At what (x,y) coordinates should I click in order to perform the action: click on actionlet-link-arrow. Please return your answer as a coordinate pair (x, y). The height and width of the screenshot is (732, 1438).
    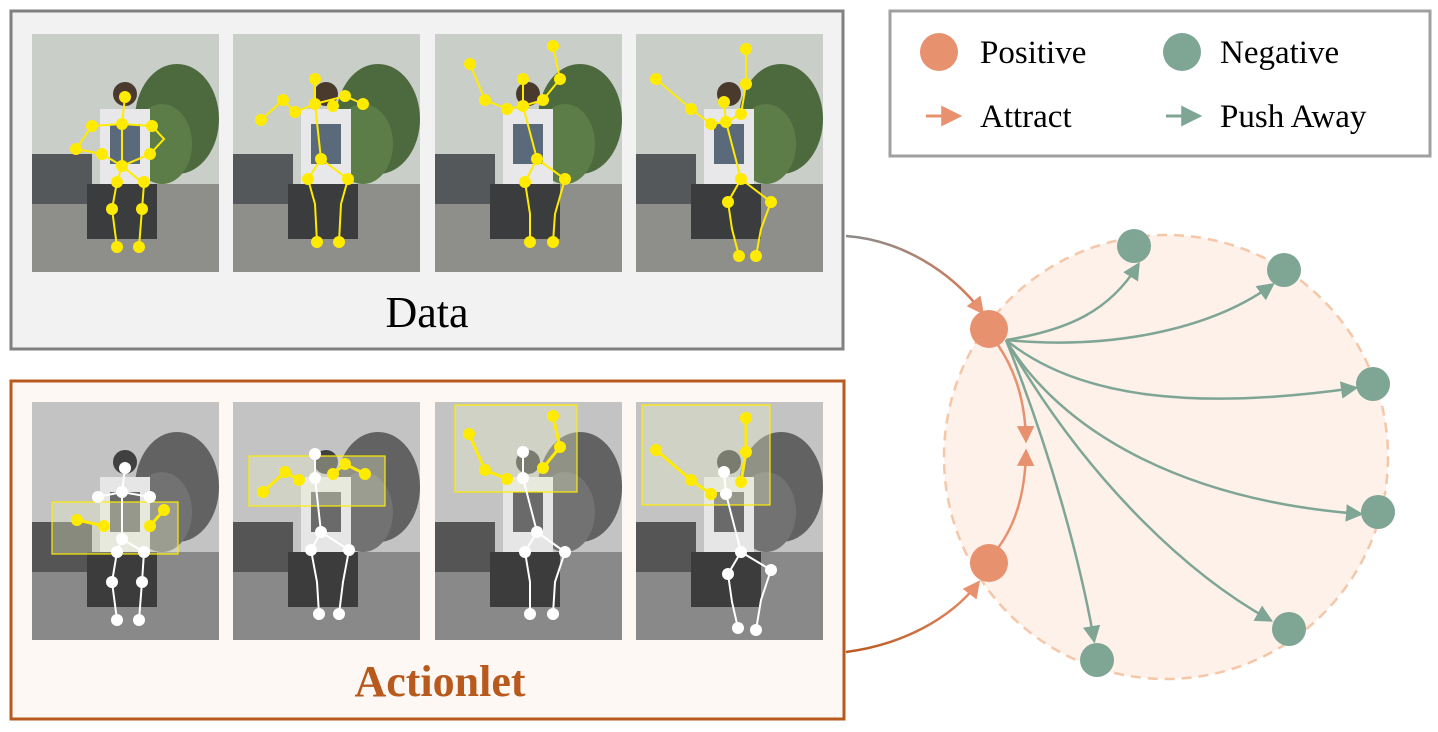
    Looking at the image, I should click on (913, 617).